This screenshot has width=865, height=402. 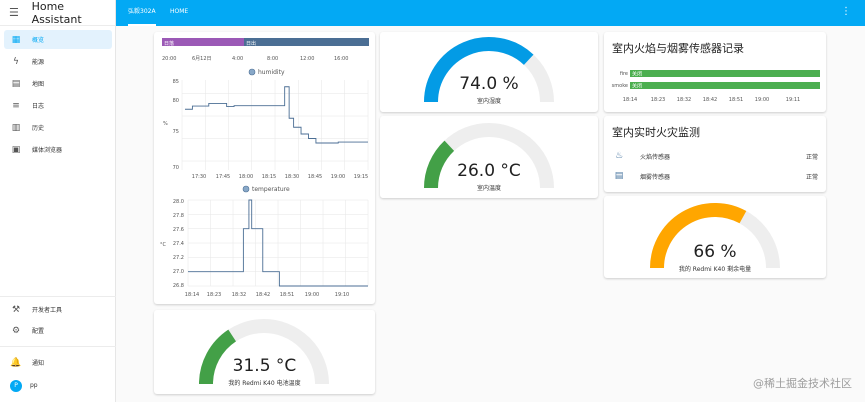 I want to click on fire-state-bar, so click(x=725, y=73).